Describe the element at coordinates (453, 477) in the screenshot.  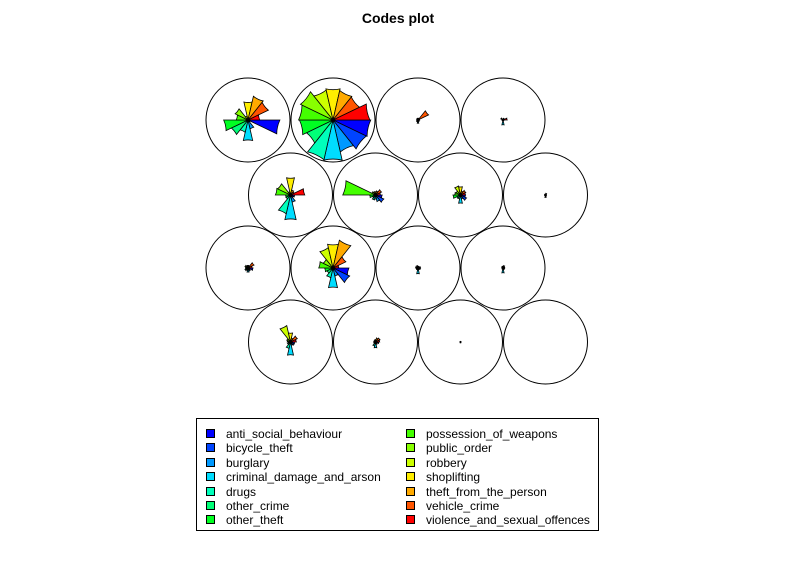
I see `legend-label: shoplifting` at that location.